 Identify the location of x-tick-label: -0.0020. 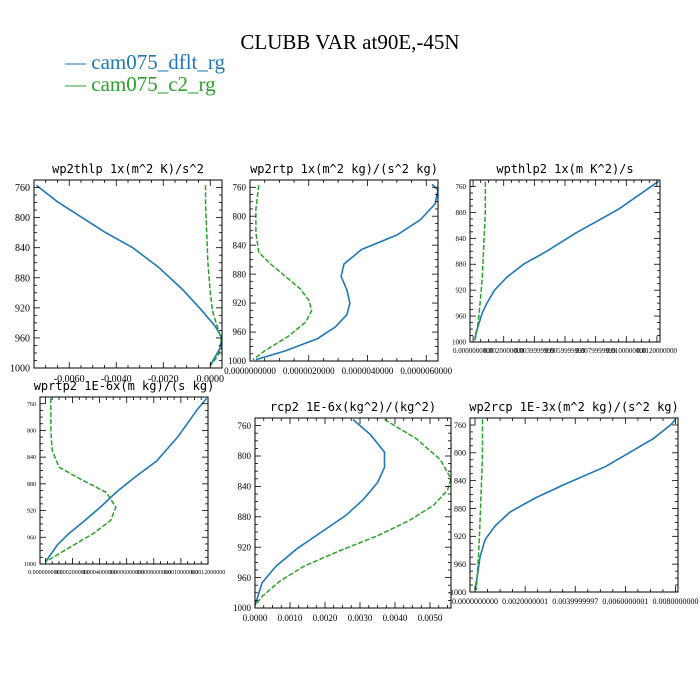
(163, 379).